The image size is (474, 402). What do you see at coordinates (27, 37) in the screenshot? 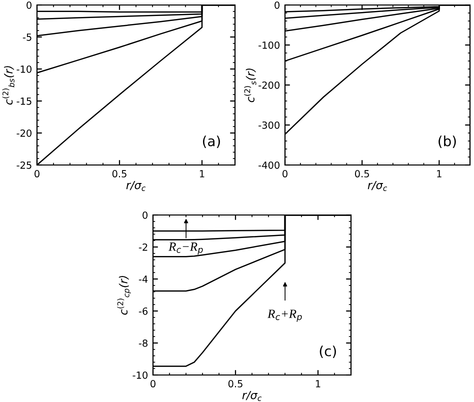
I see `y-tick-label: -5` at bounding box center [27, 37].